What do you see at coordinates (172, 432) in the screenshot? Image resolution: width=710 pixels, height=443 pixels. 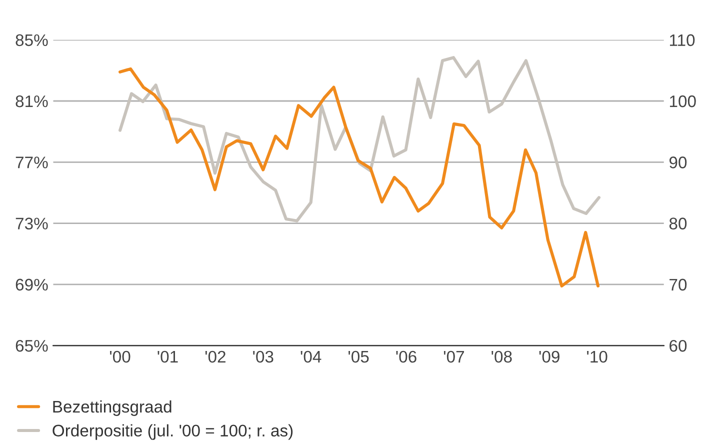 I see `legend-label: Orderpositie (jul. '00 = 100; r. as)` at bounding box center [172, 432].